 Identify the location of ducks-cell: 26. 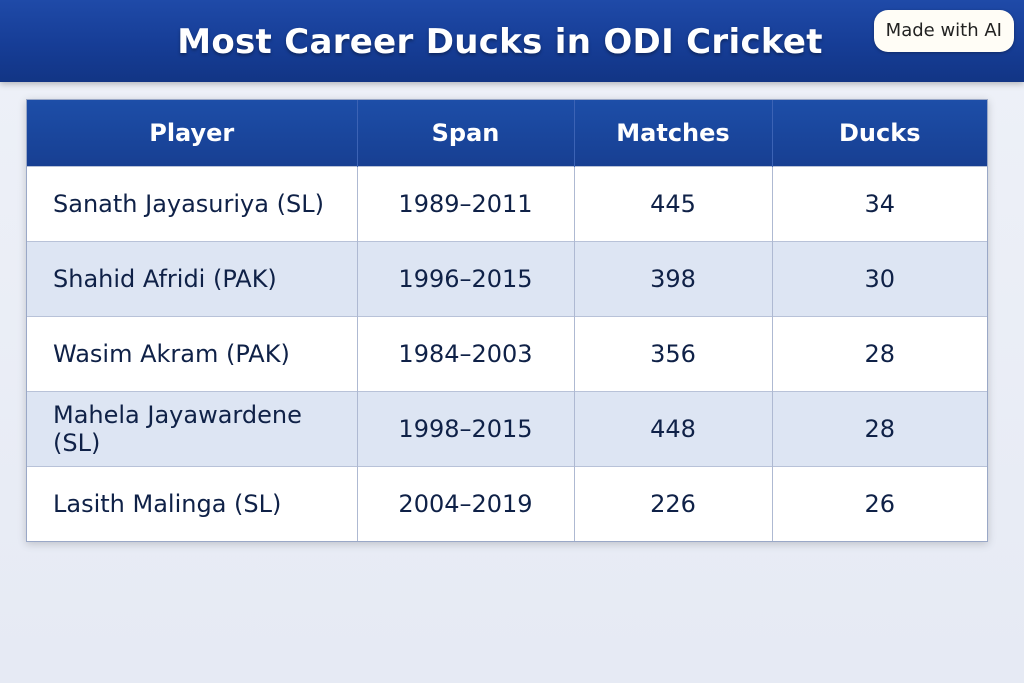
(879, 503).